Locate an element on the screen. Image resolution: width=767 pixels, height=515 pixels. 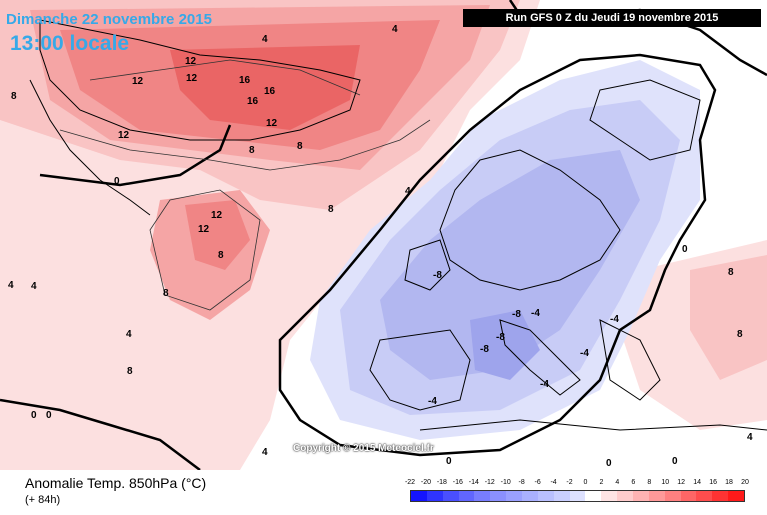
legend-label: 4 is located at coordinates (617, 482).